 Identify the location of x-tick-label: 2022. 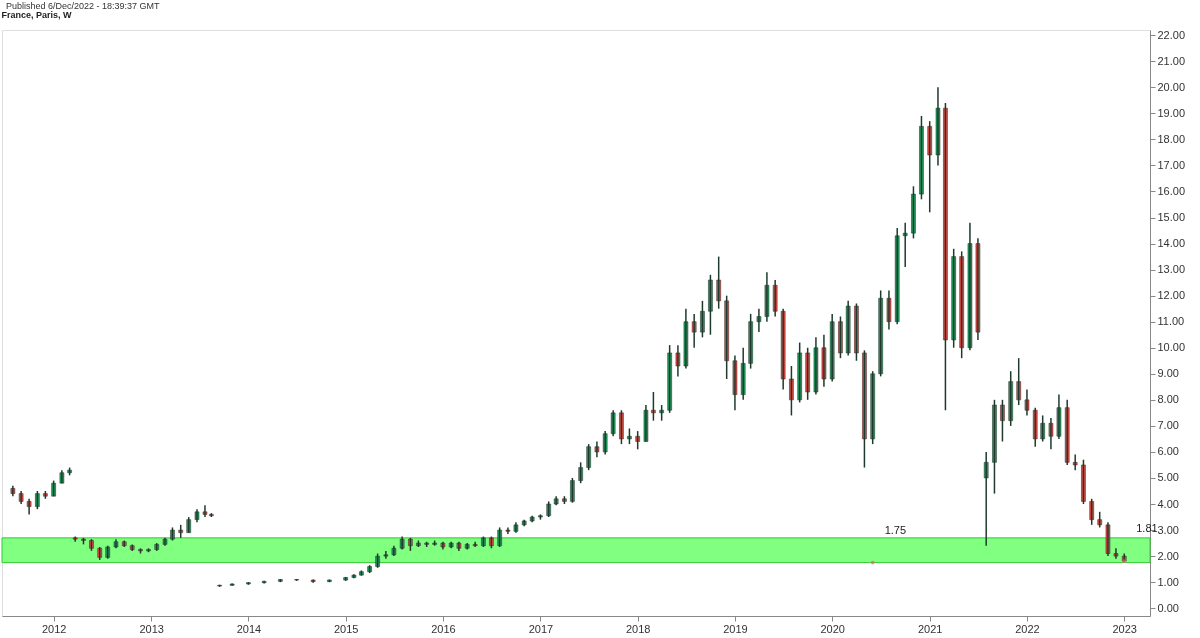
(1027, 628).